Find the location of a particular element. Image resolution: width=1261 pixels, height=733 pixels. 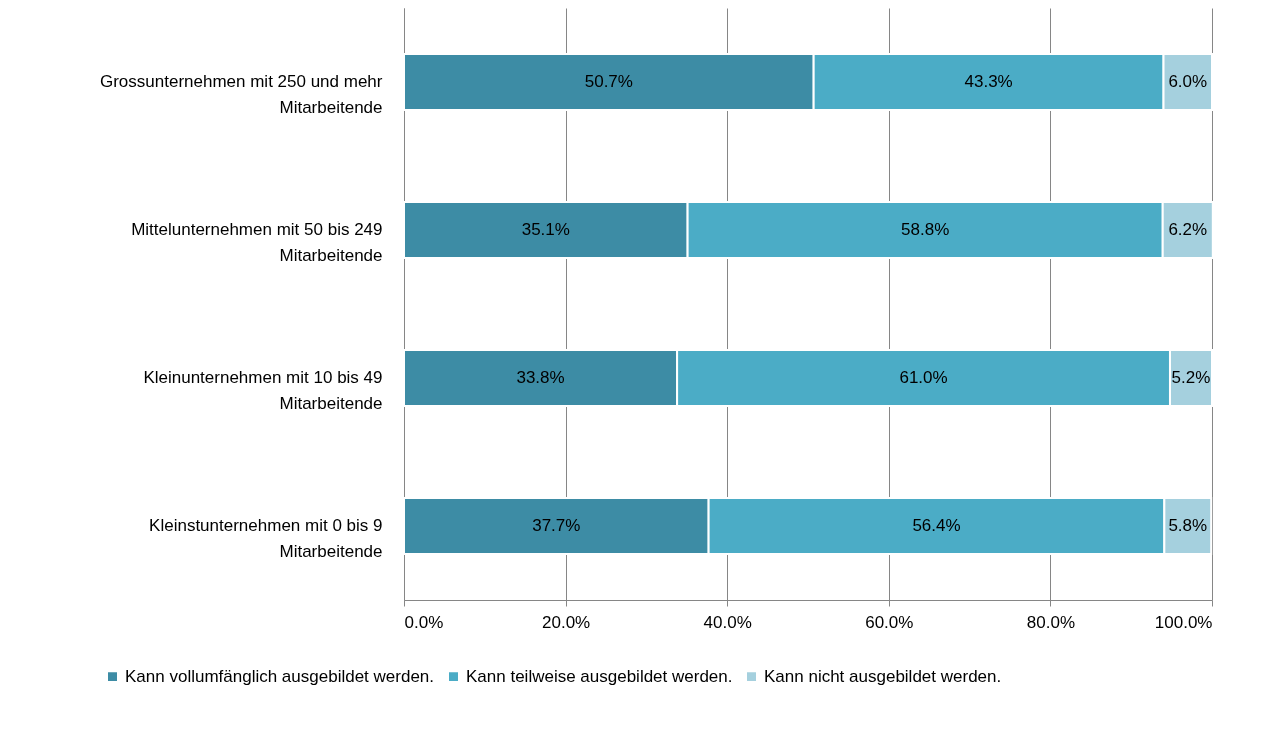

data-label: 6.2% is located at coordinates (1188, 229).